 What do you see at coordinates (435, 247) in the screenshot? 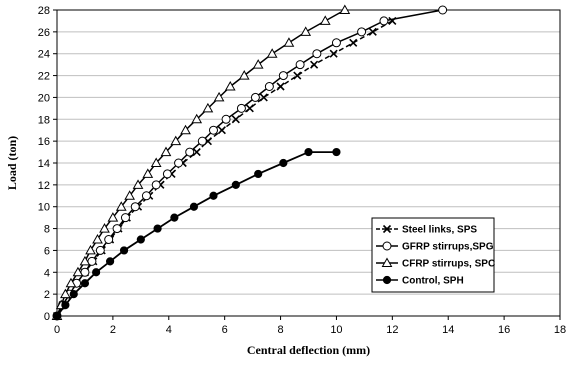
I see `legend-item: GFRP stirrups,SPG` at bounding box center [435, 247].